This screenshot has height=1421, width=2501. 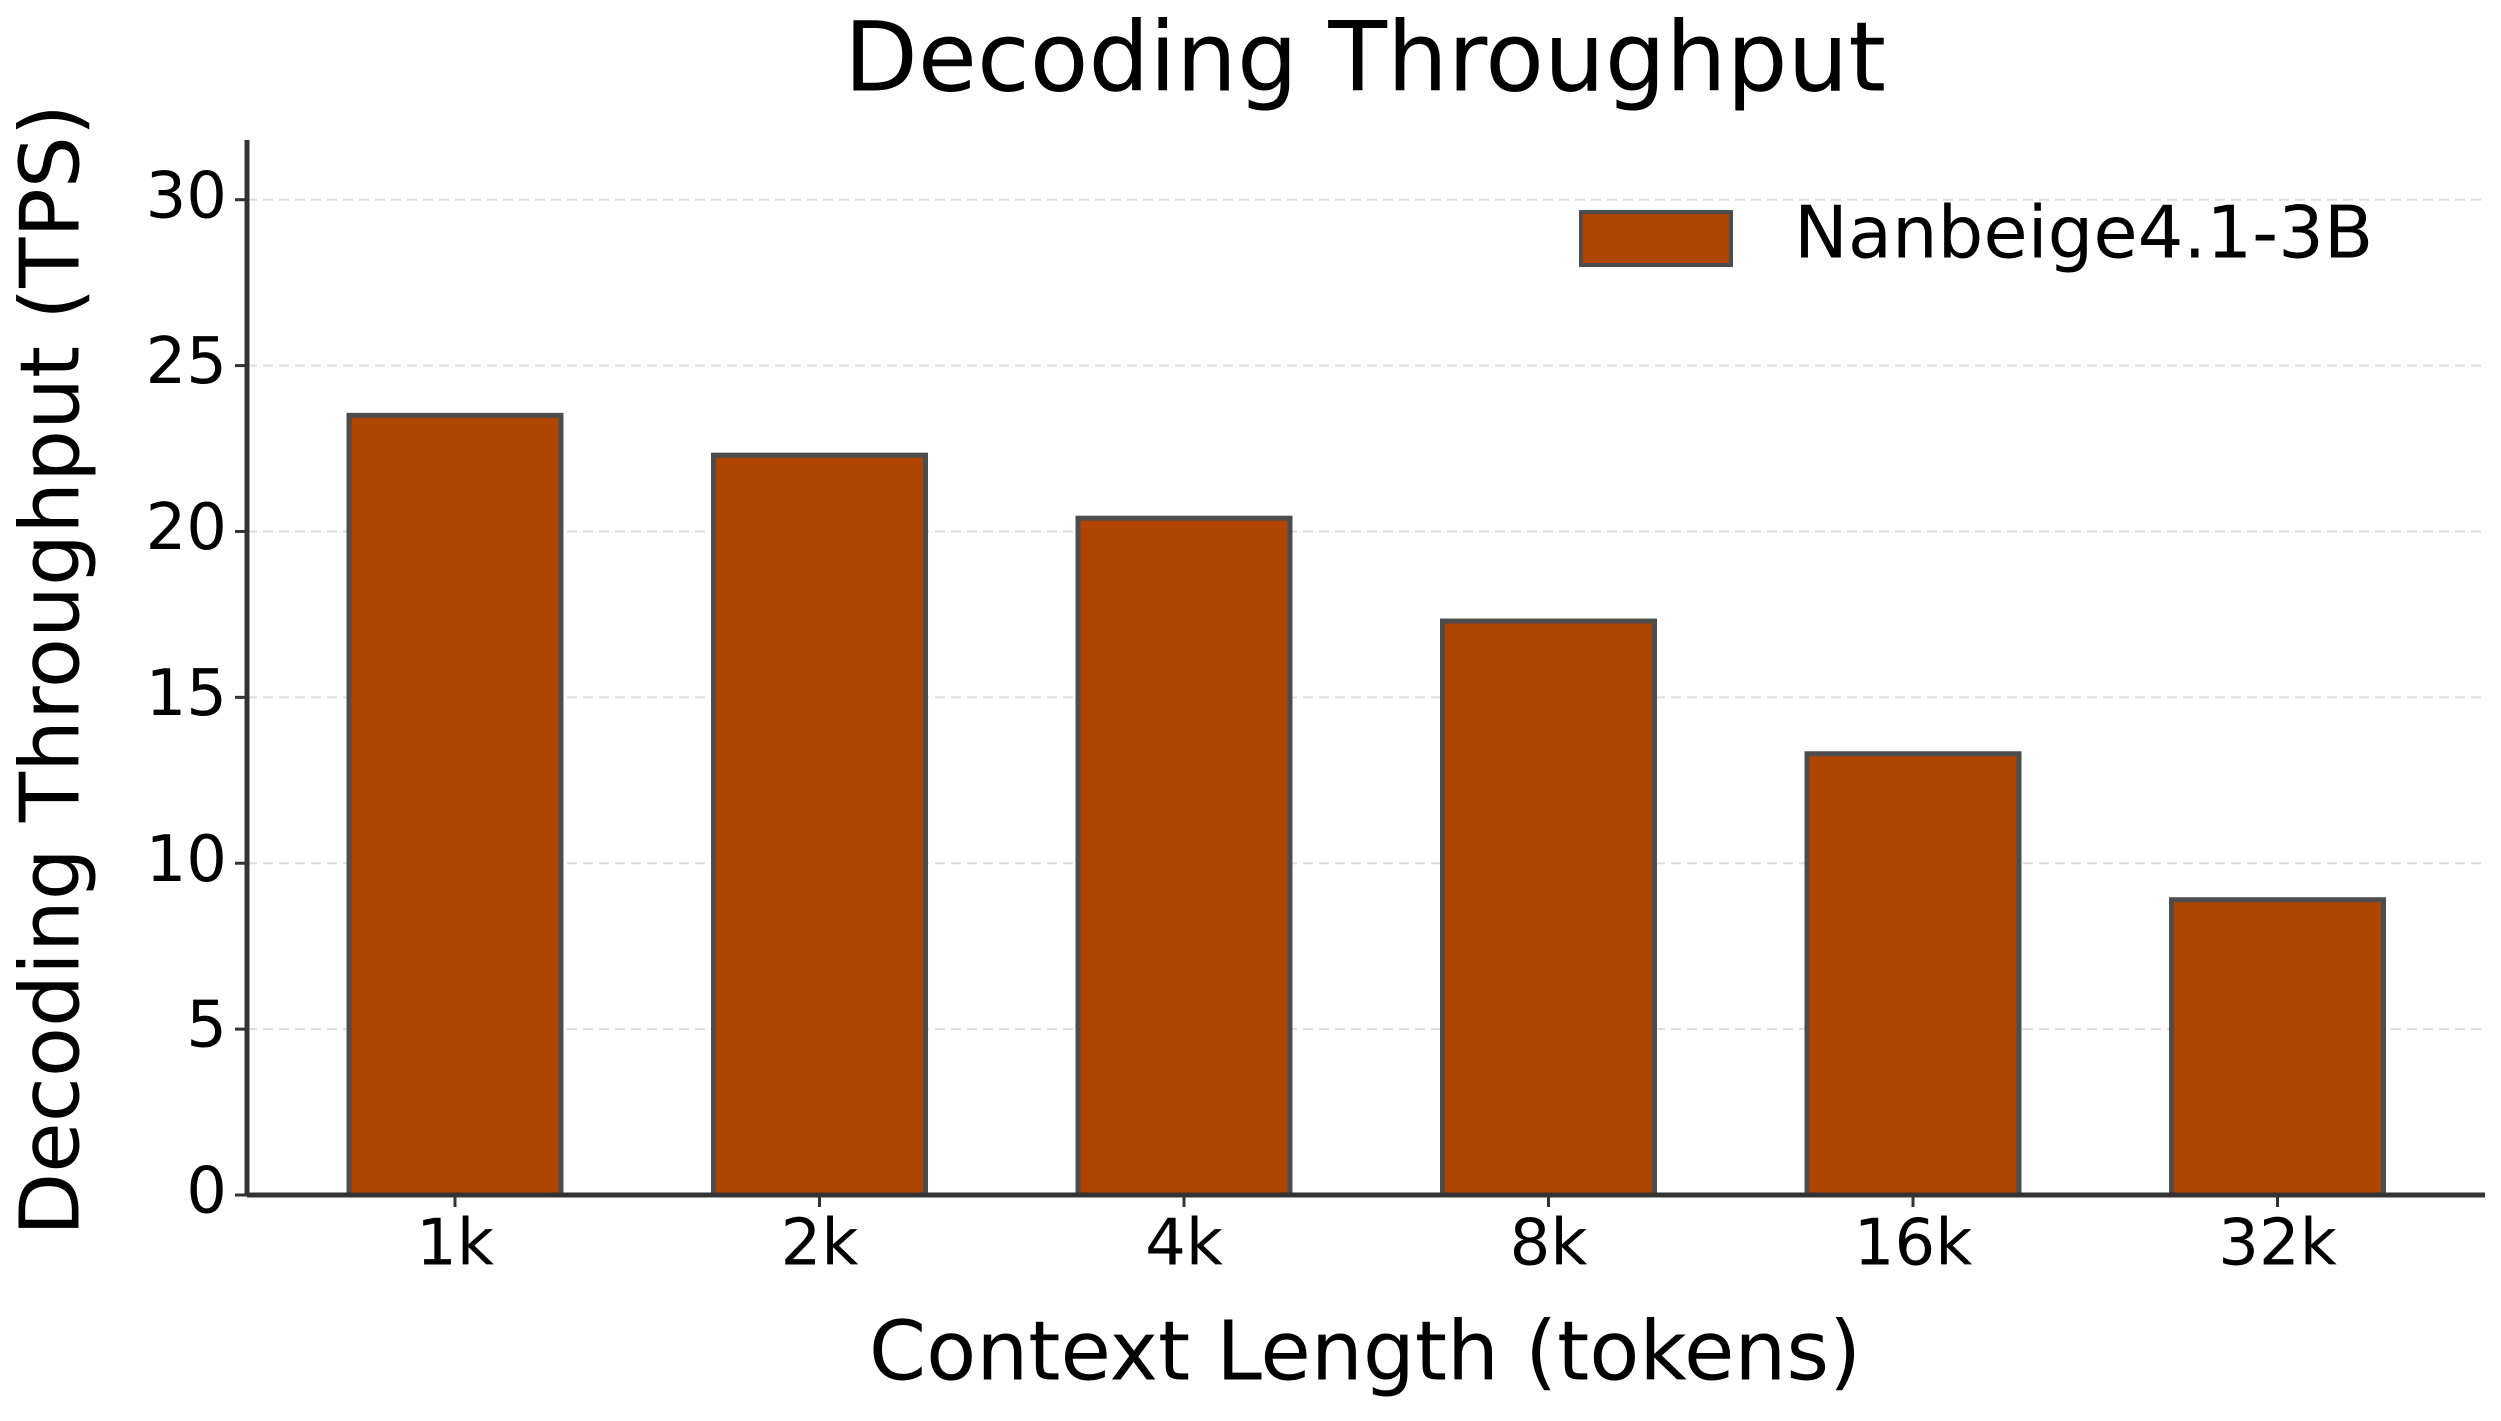 I want to click on x-tick-label: 32k, so click(x=2277, y=1244).